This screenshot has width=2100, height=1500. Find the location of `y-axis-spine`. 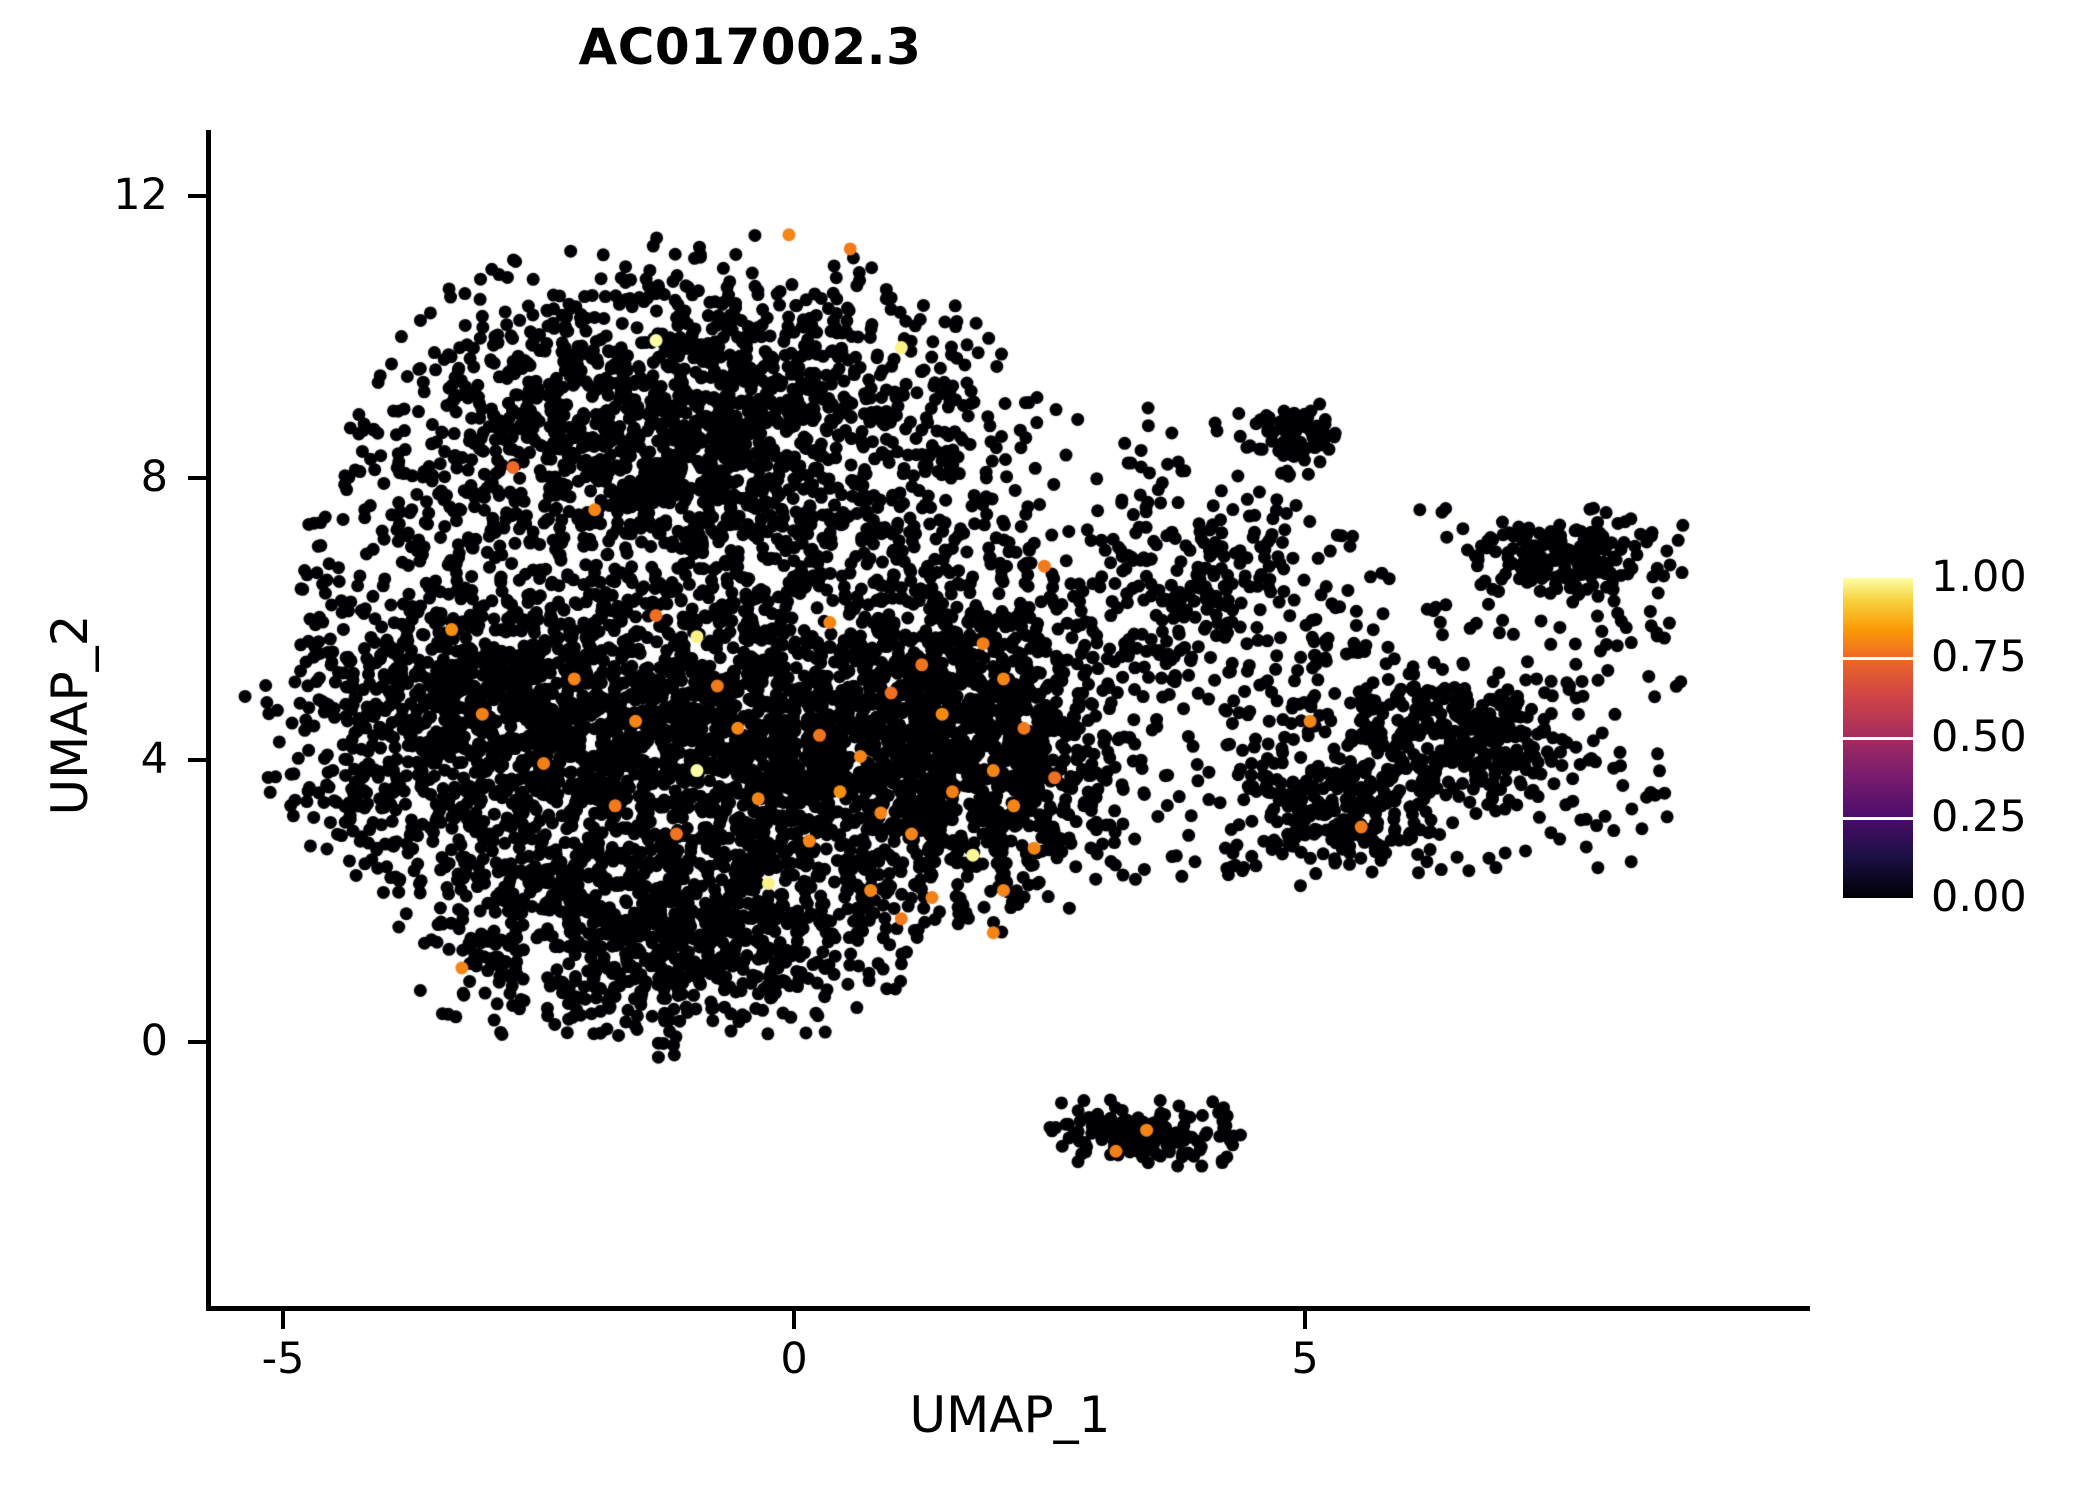

y-axis-spine is located at coordinates (208, 720).